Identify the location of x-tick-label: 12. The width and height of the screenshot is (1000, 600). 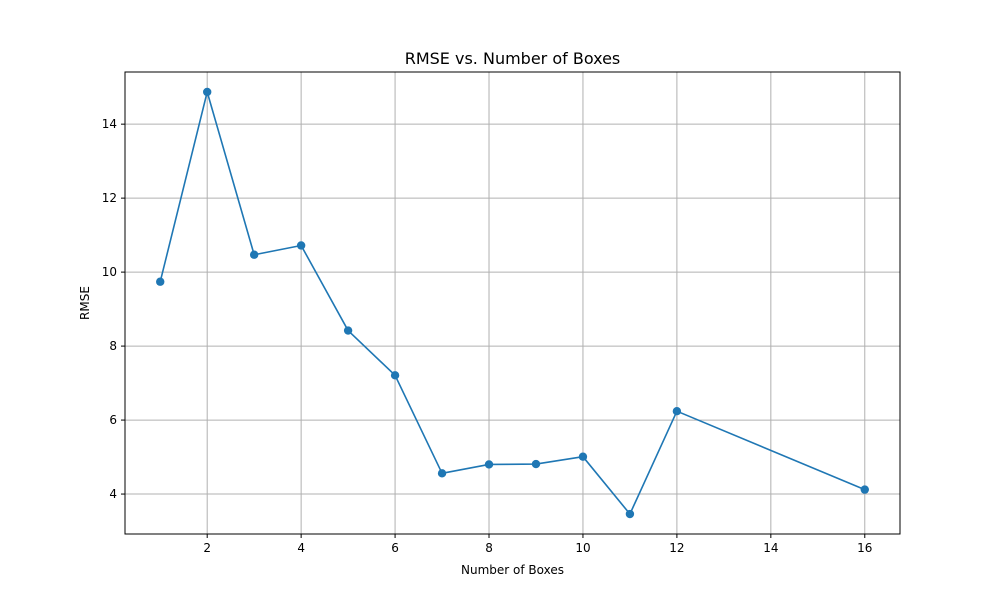
(676, 548).